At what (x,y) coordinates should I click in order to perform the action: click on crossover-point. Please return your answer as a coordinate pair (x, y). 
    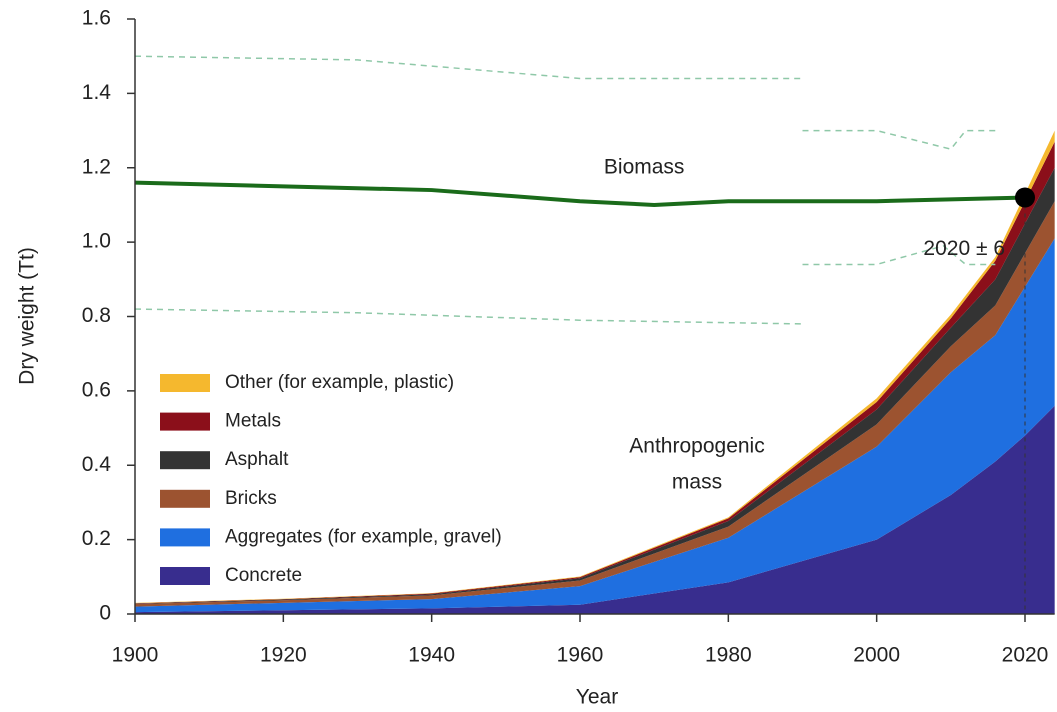
    Looking at the image, I should click on (1025, 197).